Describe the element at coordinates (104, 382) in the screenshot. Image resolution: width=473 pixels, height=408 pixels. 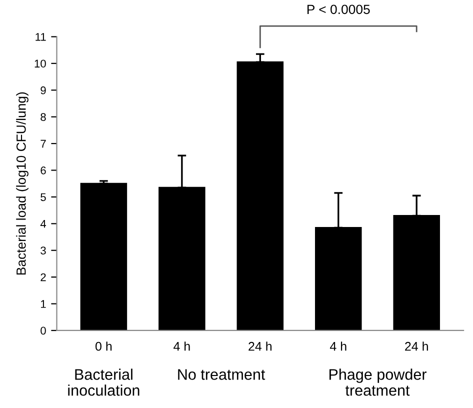
I see `text: Bacterial inoculation` at that location.